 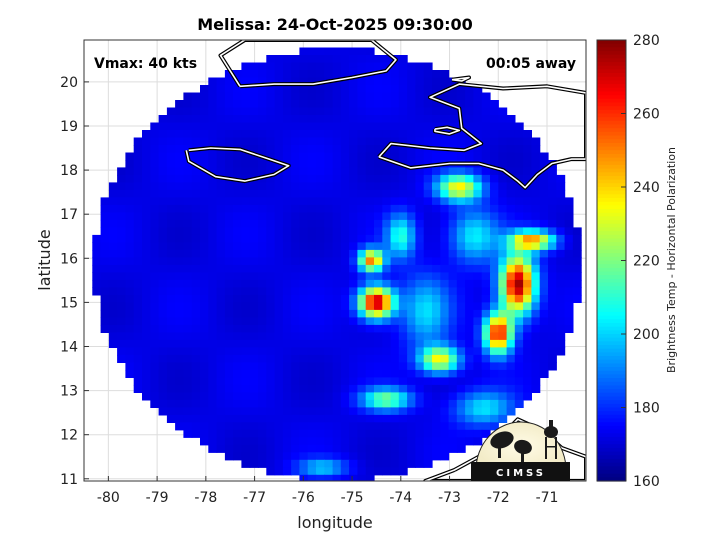 What do you see at coordinates (449, 498) in the screenshot?
I see `x-tick-label: -73` at bounding box center [449, 498].